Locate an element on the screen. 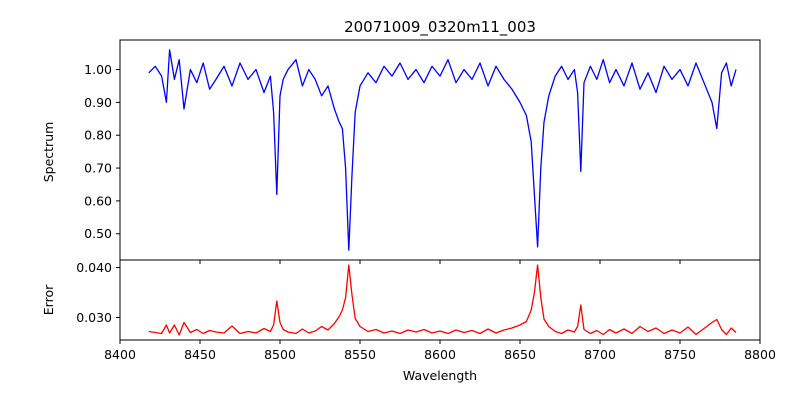 The height and width of the screenshot is (400, 800). x-tick-label-2: 8500 is located at coordinates (280, 354).